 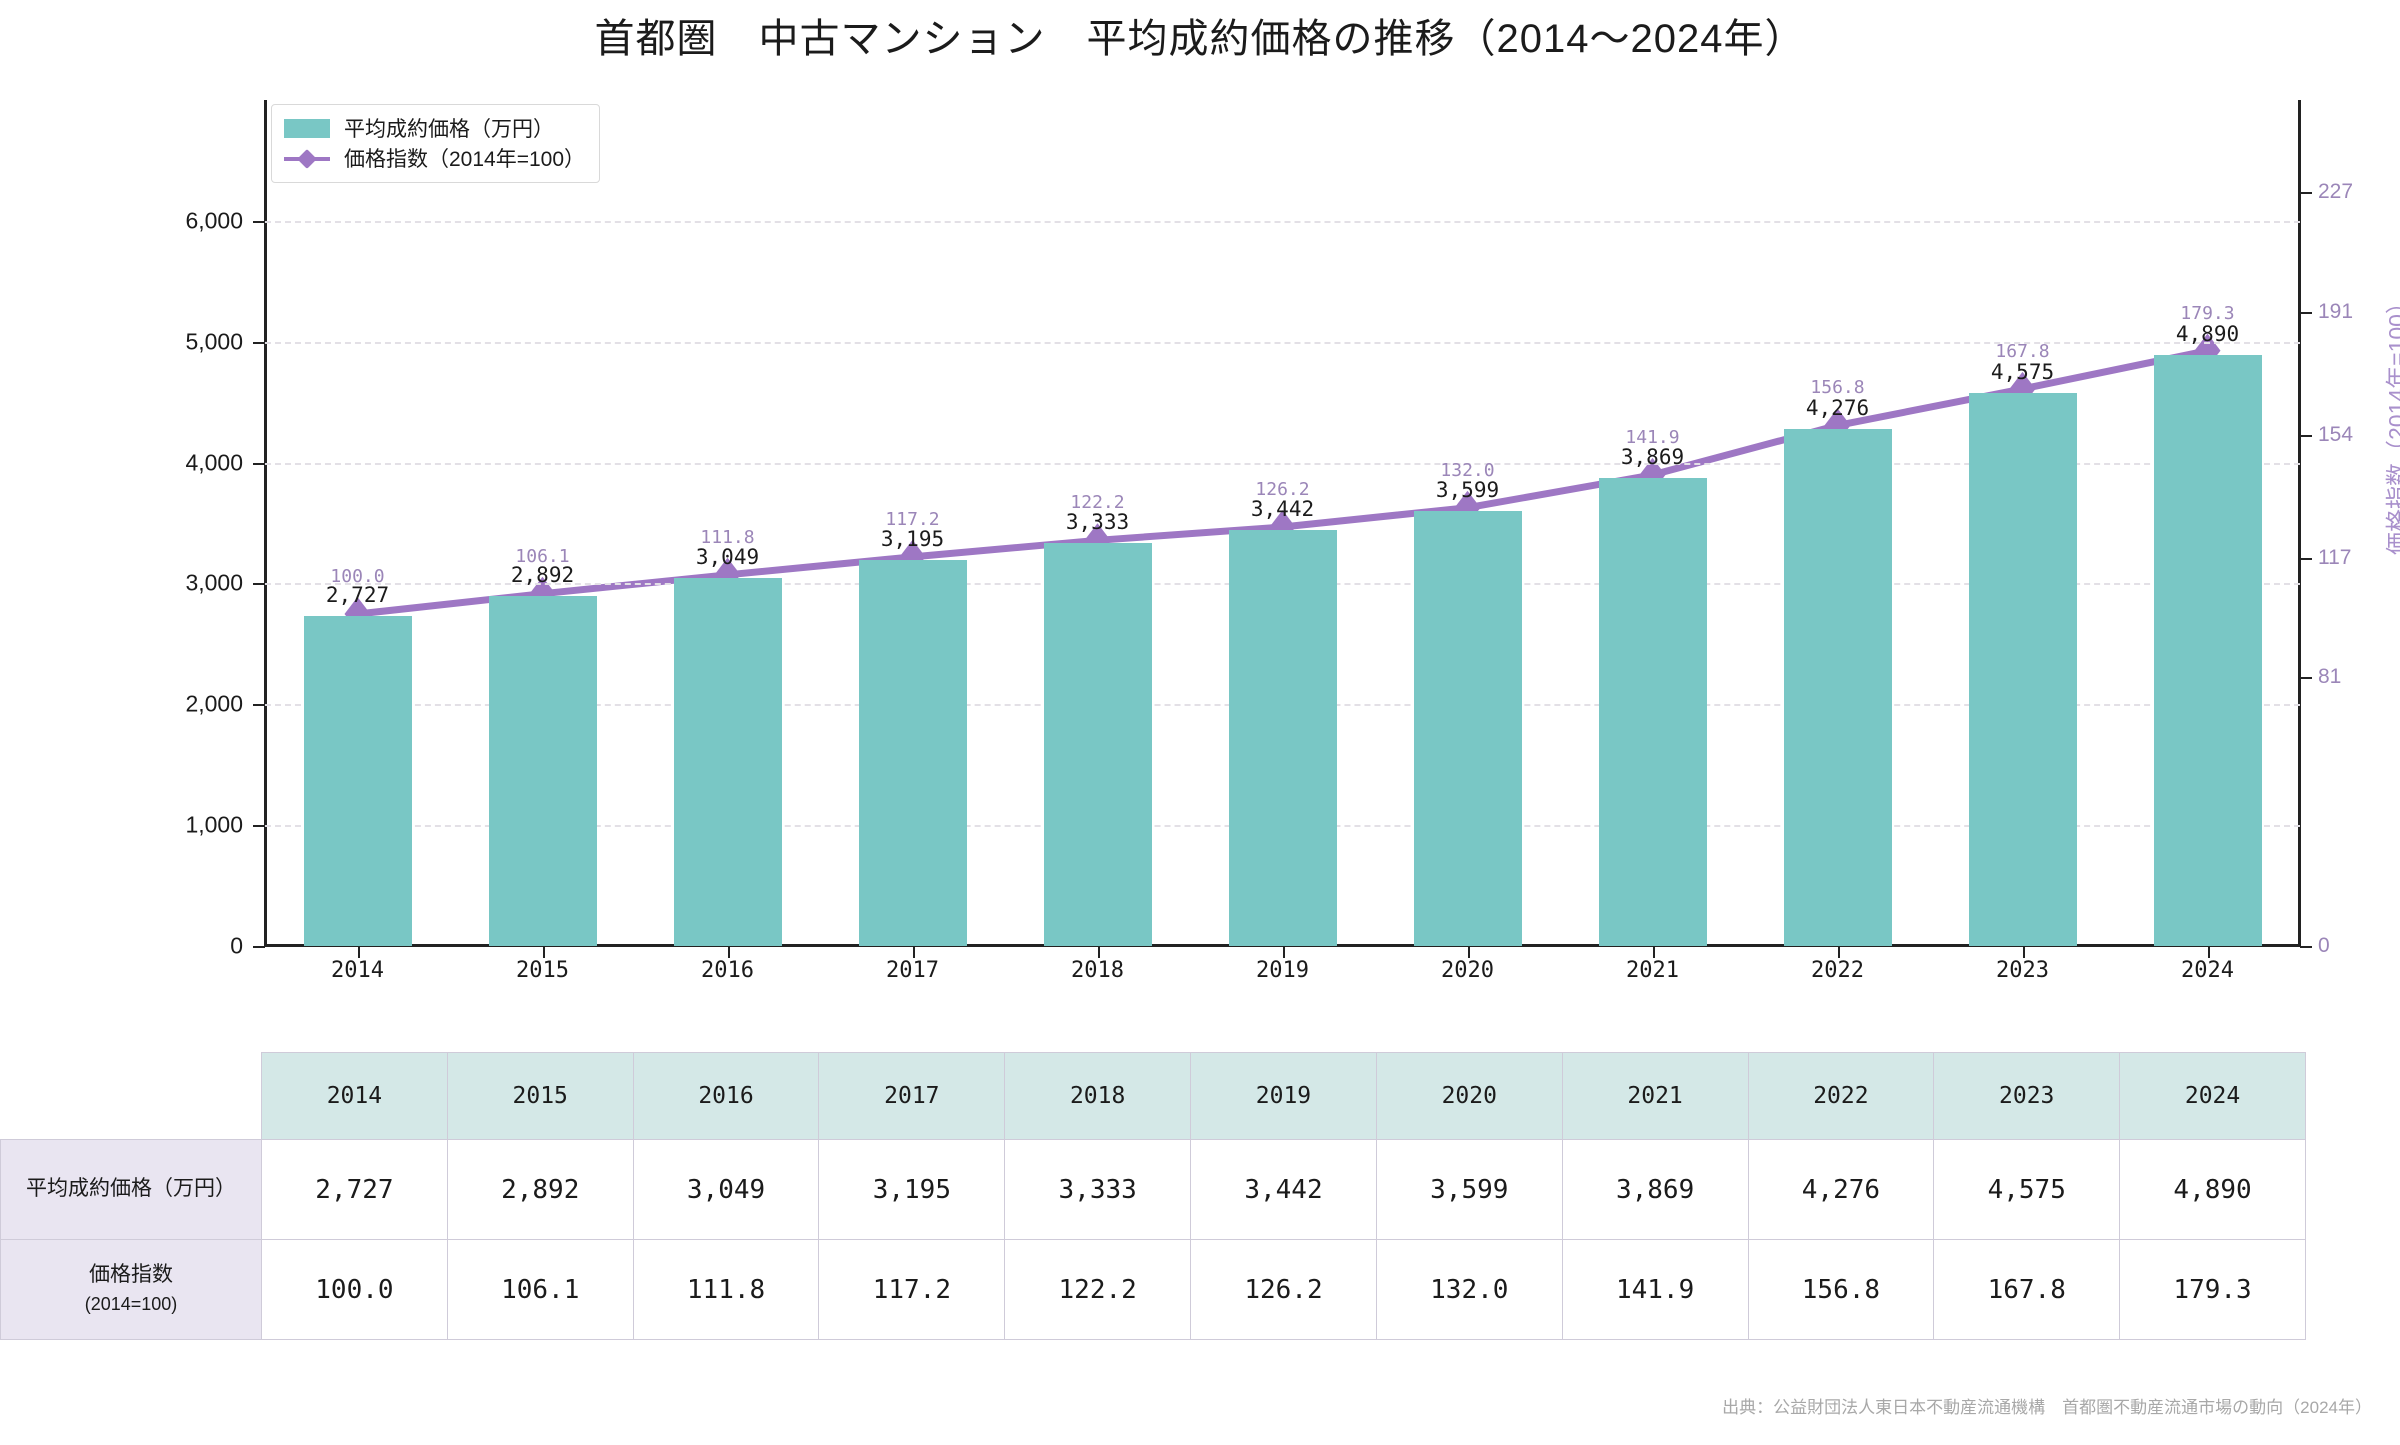 I want to click on x-axis-tick-label: 2020, so click(x=1467, y=970).